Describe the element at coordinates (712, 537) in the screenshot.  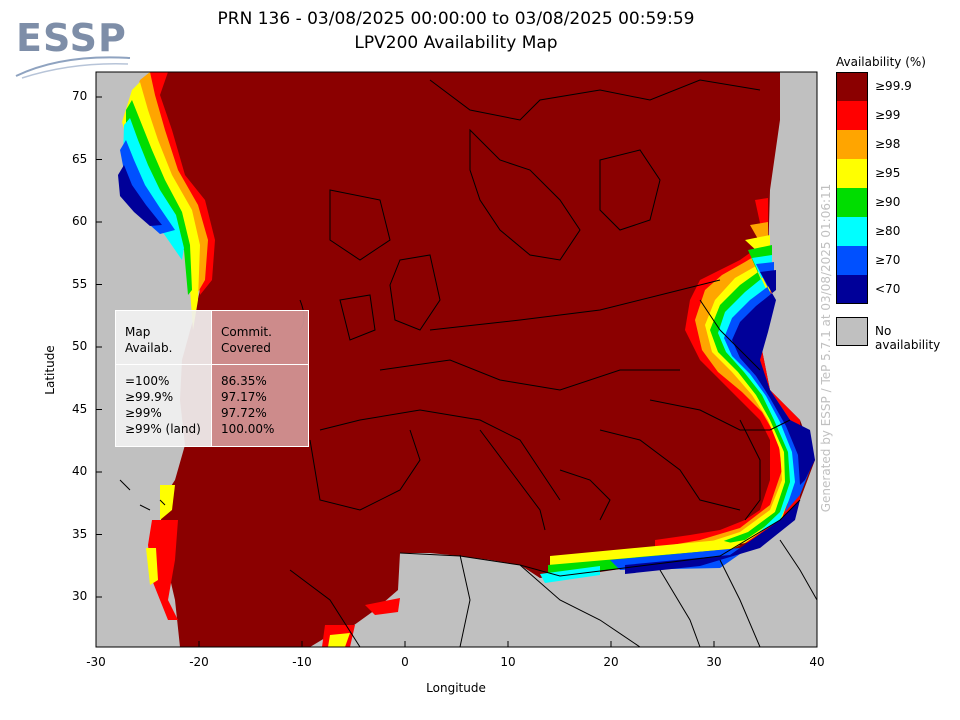
I see `se-navy` at that location.